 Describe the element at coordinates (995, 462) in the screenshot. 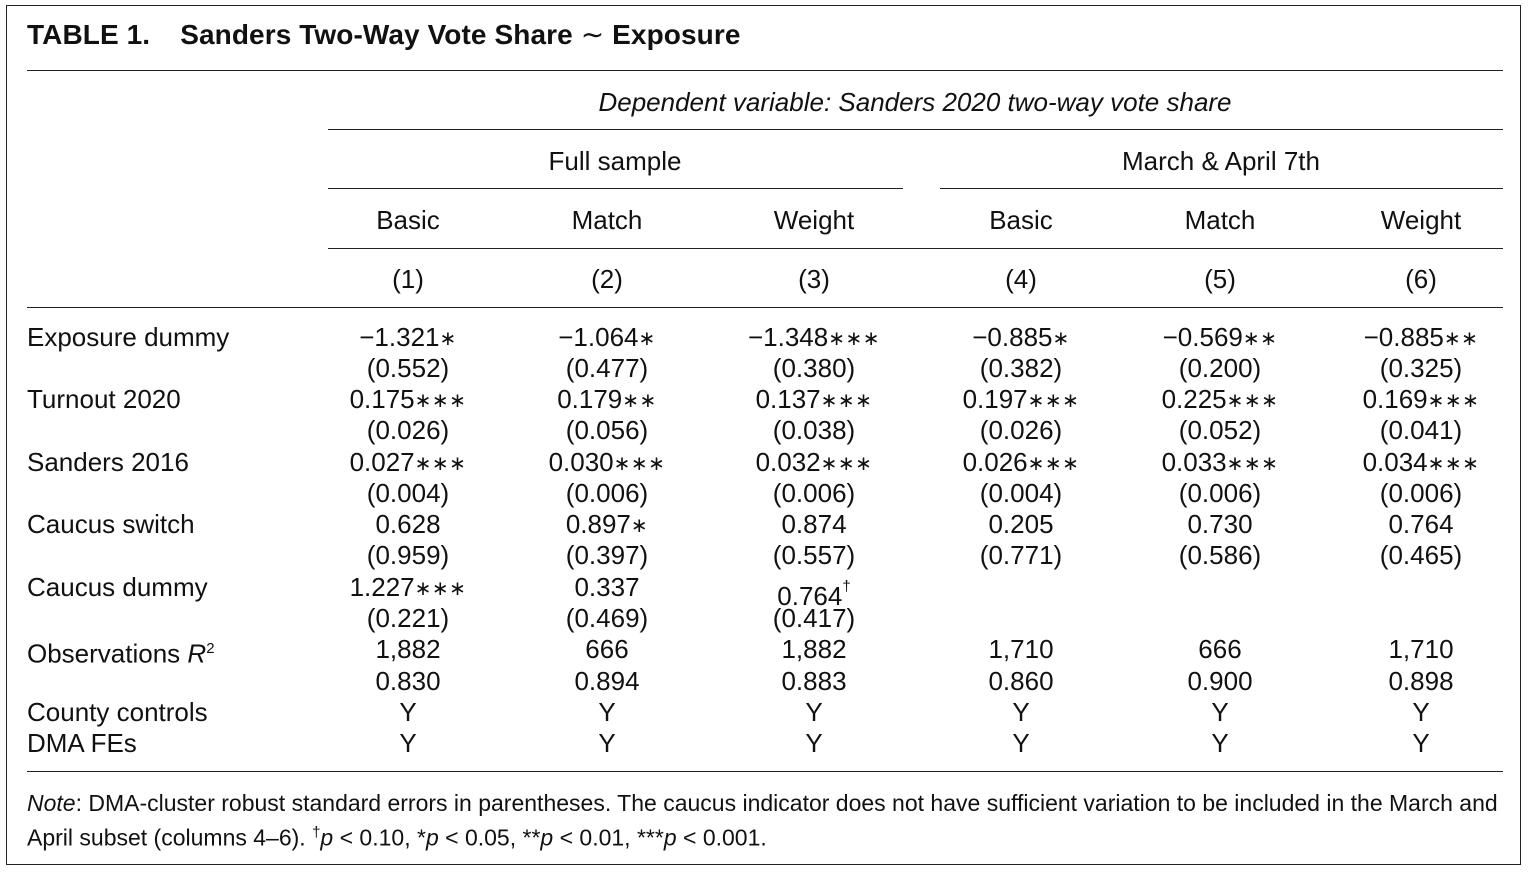

I see `coefficient-value: 0.026` at that location.